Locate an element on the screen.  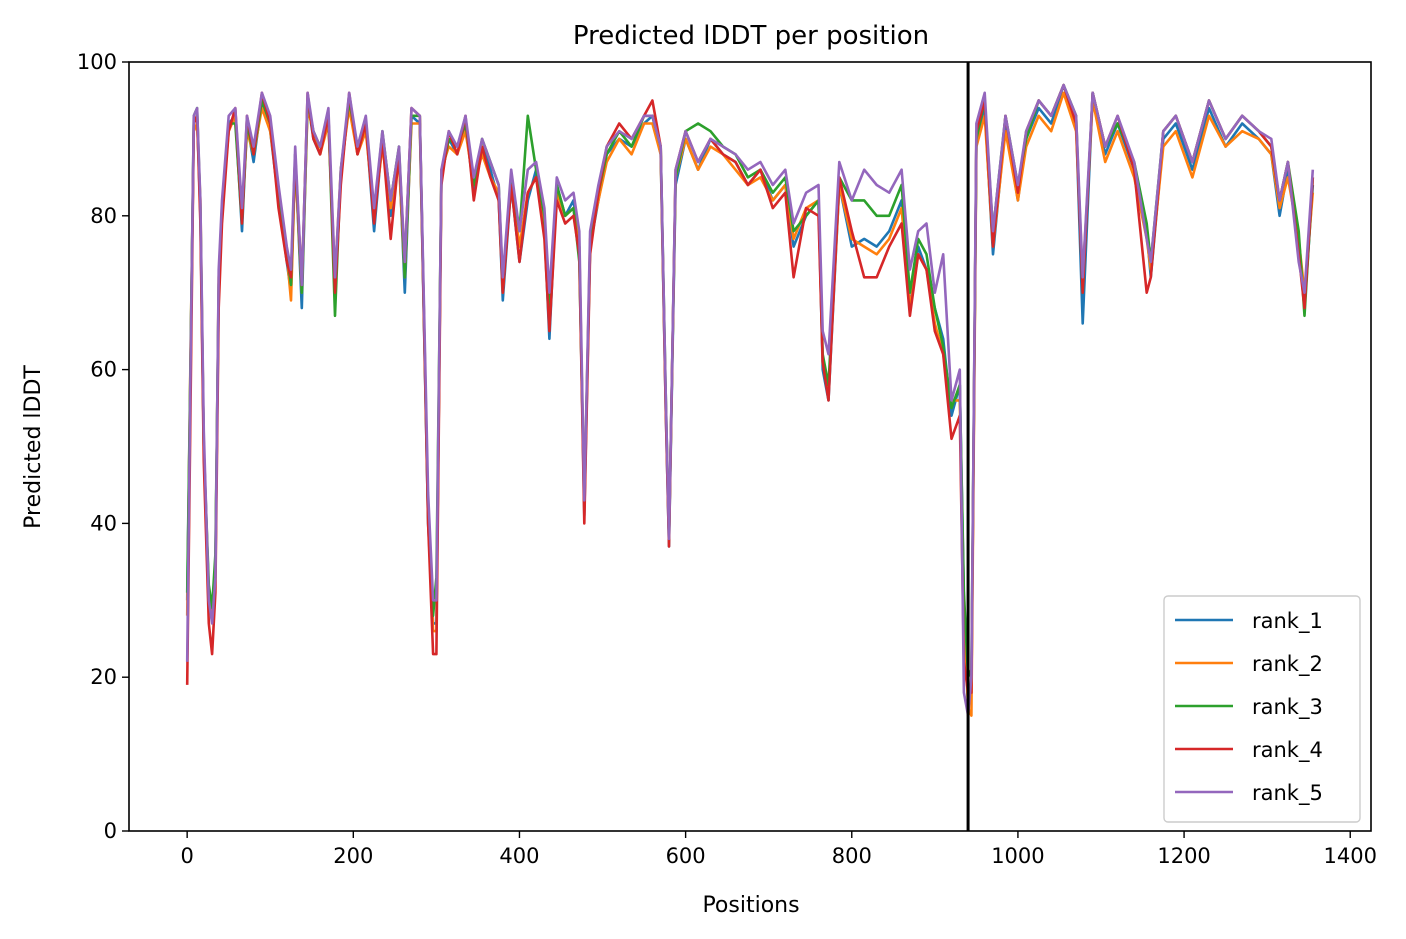
legend-label-rank_1: rank_1 is located at coordinates (1287, 621).